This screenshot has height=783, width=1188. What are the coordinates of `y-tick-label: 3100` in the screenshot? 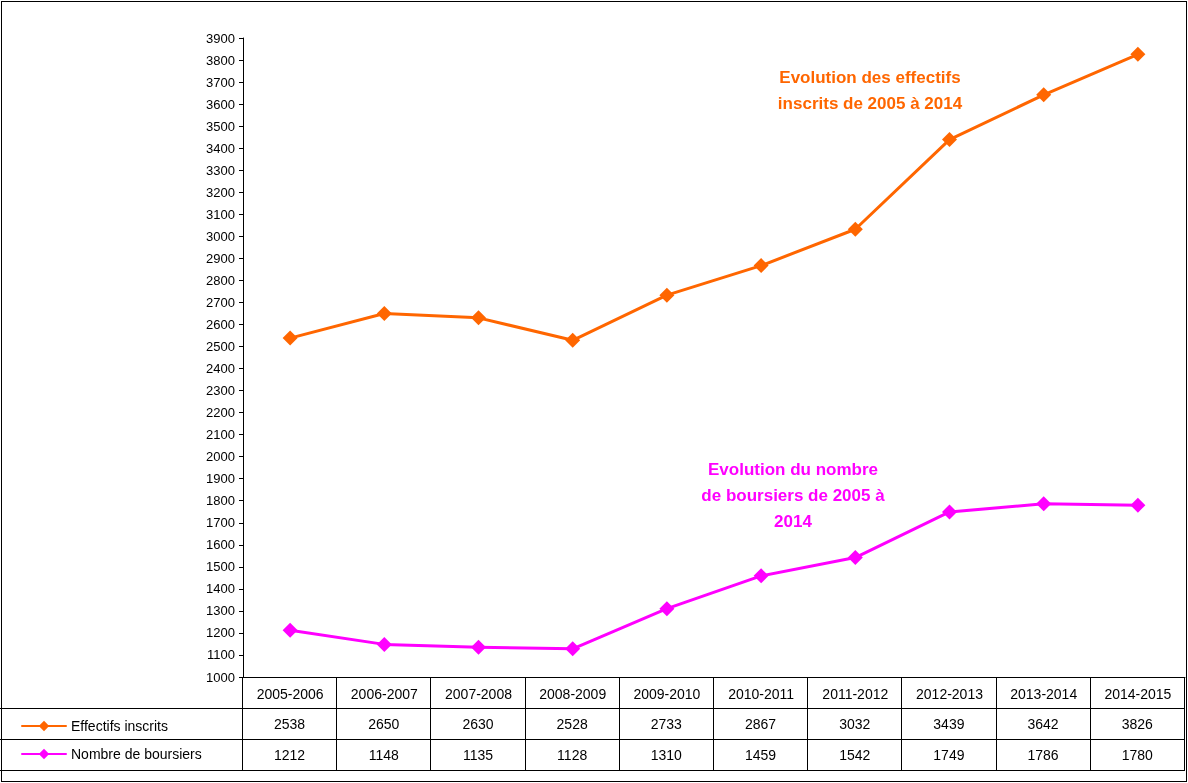 It's located at (220, 214).